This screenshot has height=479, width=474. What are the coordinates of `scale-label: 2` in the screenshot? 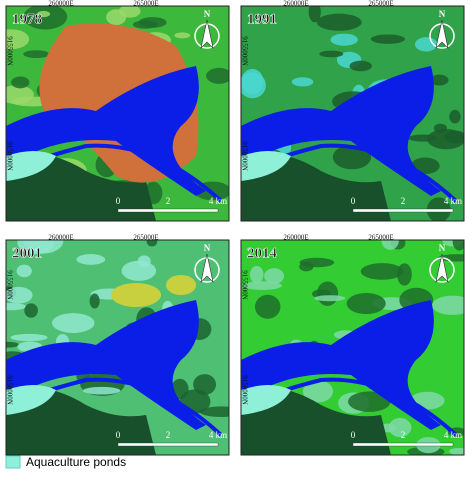 It's located at (168, 435).